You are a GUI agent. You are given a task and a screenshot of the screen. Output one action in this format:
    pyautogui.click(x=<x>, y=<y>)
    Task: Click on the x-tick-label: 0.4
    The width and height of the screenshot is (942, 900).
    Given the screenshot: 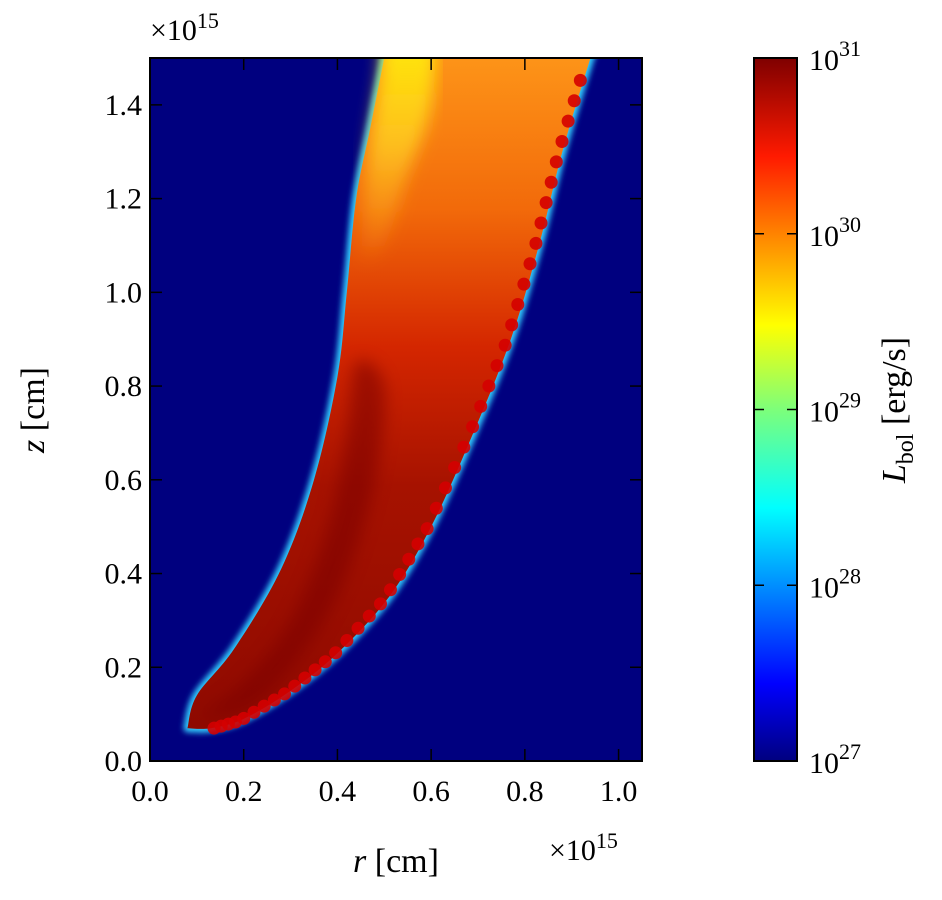 What is the action you would take?
    pyautogui.click(x=338, y=791)
    